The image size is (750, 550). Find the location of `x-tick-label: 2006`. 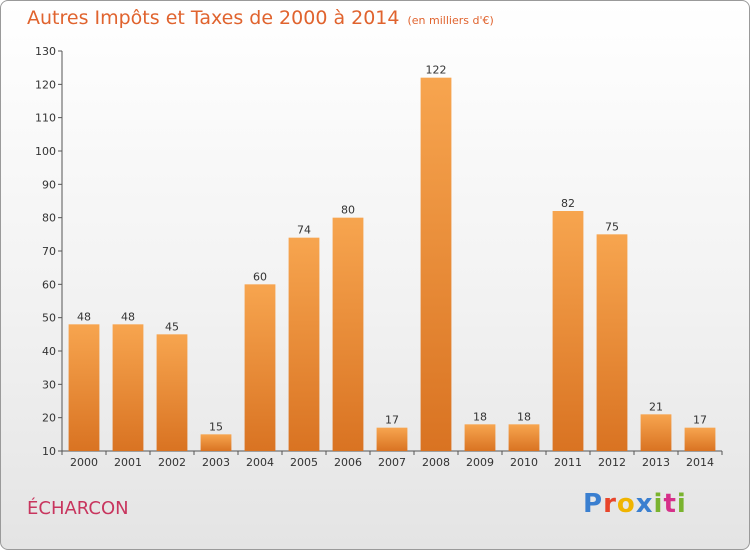

x-tick-label: 2006 is located at coordinates (348, 462).